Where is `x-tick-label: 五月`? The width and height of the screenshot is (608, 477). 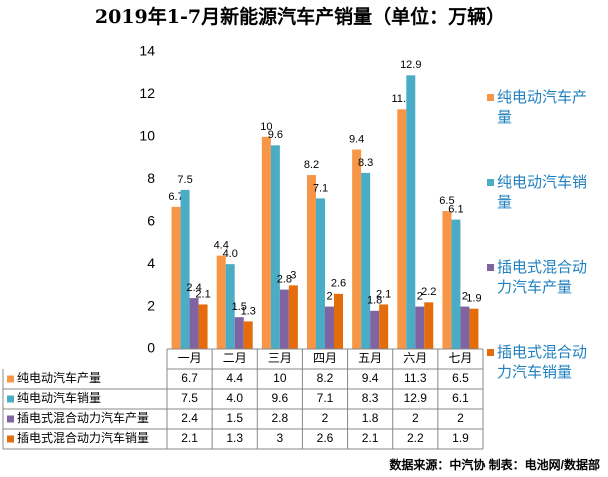 x-tick-label: 五月 is located at coordinates (370, 358).